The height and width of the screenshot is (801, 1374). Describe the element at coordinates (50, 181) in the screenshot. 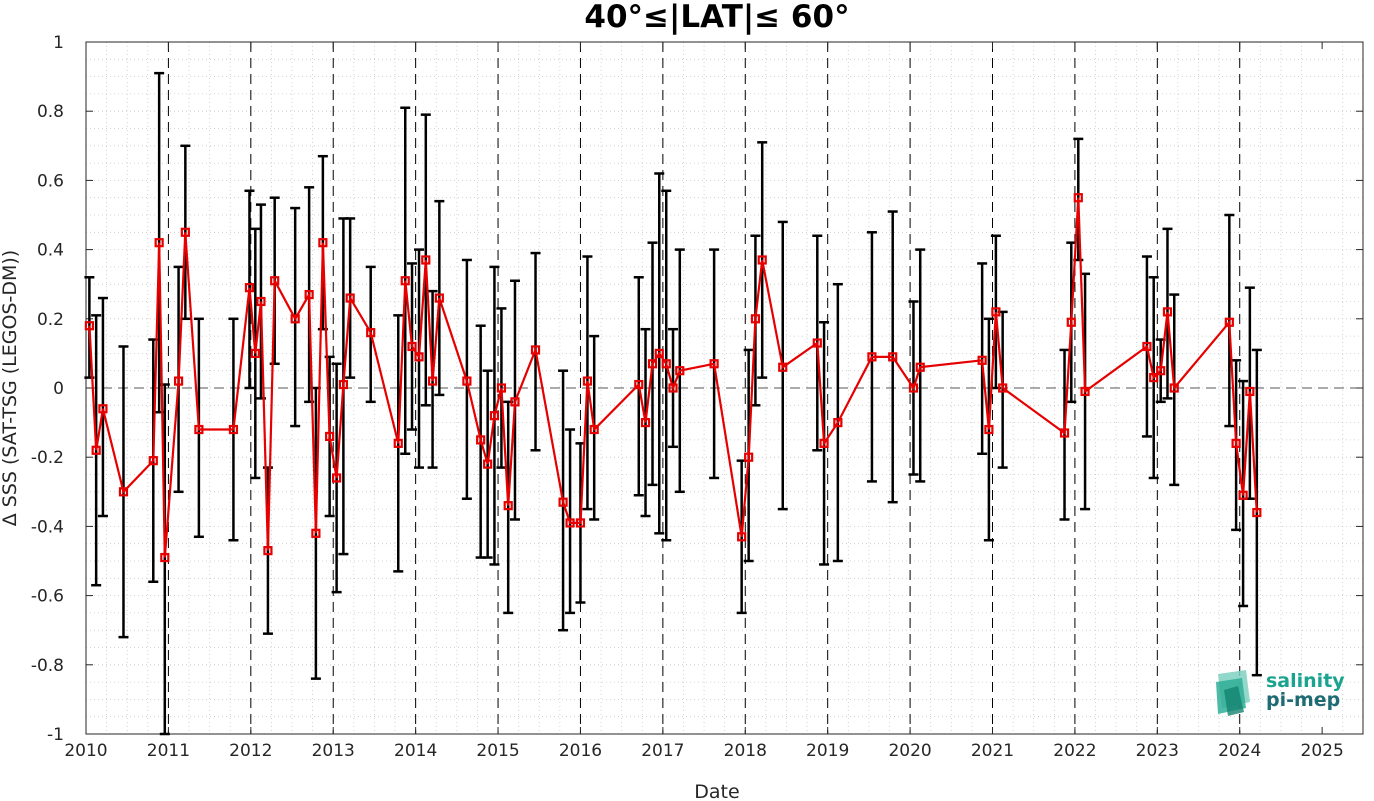

I see `y-tick-label: 0.6` at that location.